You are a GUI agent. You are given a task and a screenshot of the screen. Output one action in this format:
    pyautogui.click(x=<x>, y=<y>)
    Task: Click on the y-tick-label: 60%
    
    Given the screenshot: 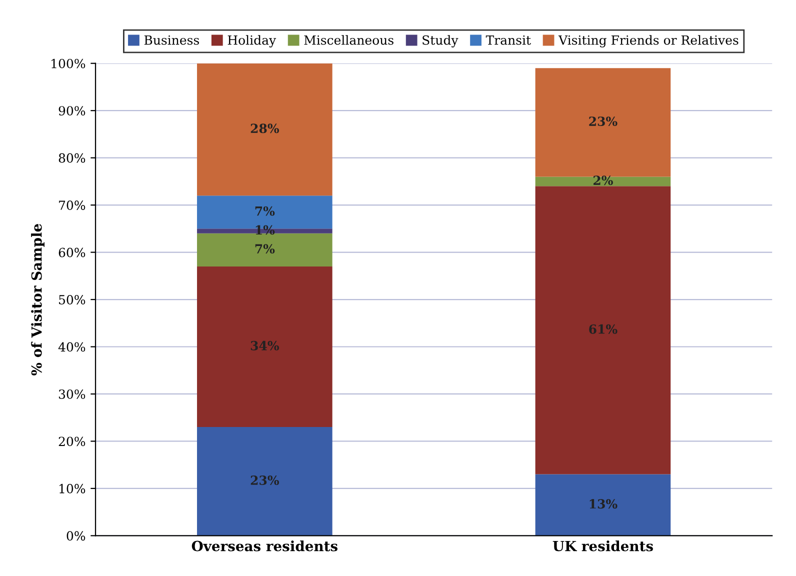 What is the action you would take?
    pyautogui.click(x=72, y=253)
    